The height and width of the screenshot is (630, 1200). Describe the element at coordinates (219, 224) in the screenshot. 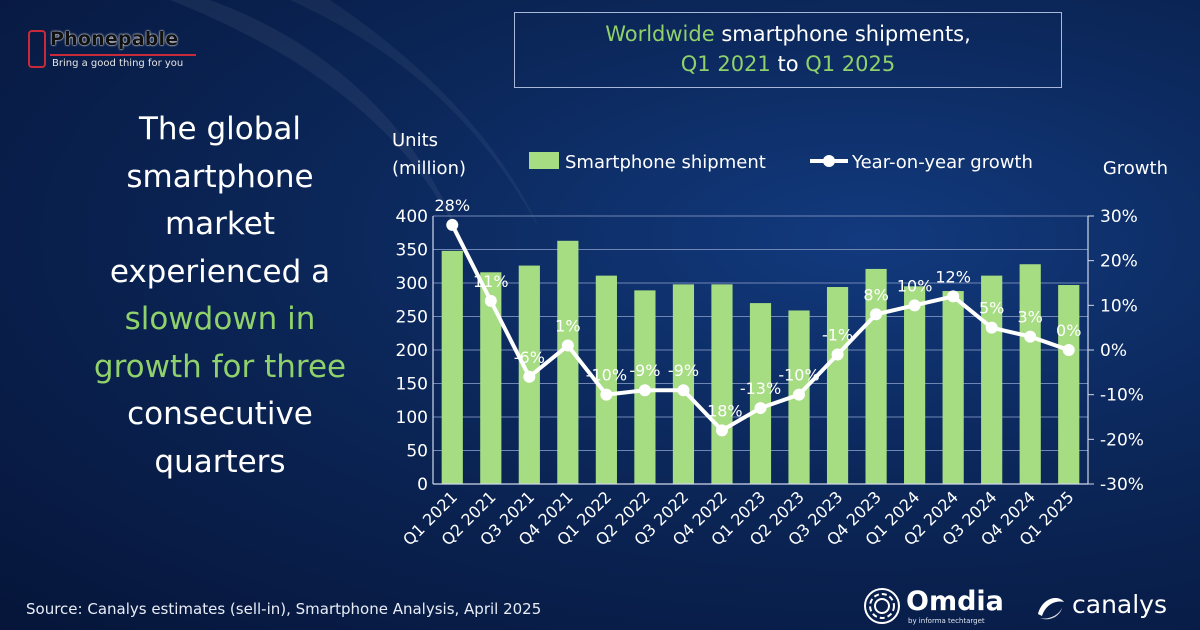

I see `headline-line: market` at that location.